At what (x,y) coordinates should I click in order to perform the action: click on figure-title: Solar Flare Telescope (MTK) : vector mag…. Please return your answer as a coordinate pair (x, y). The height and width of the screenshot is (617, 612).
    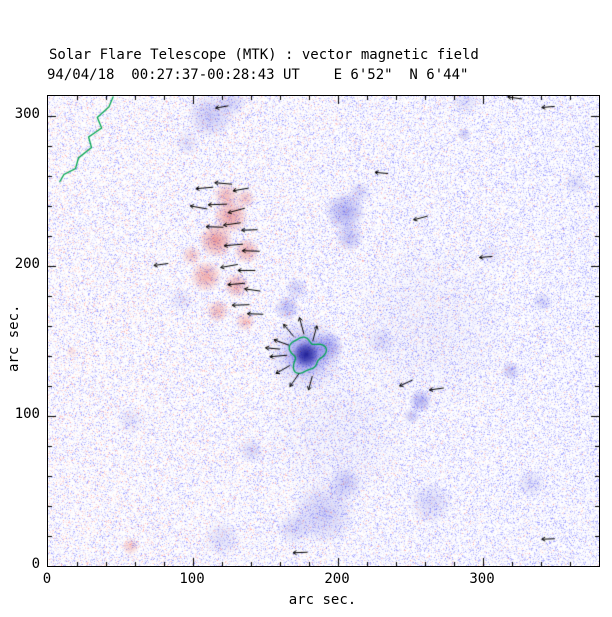
    Looking at the image, I should click on (264, 55).